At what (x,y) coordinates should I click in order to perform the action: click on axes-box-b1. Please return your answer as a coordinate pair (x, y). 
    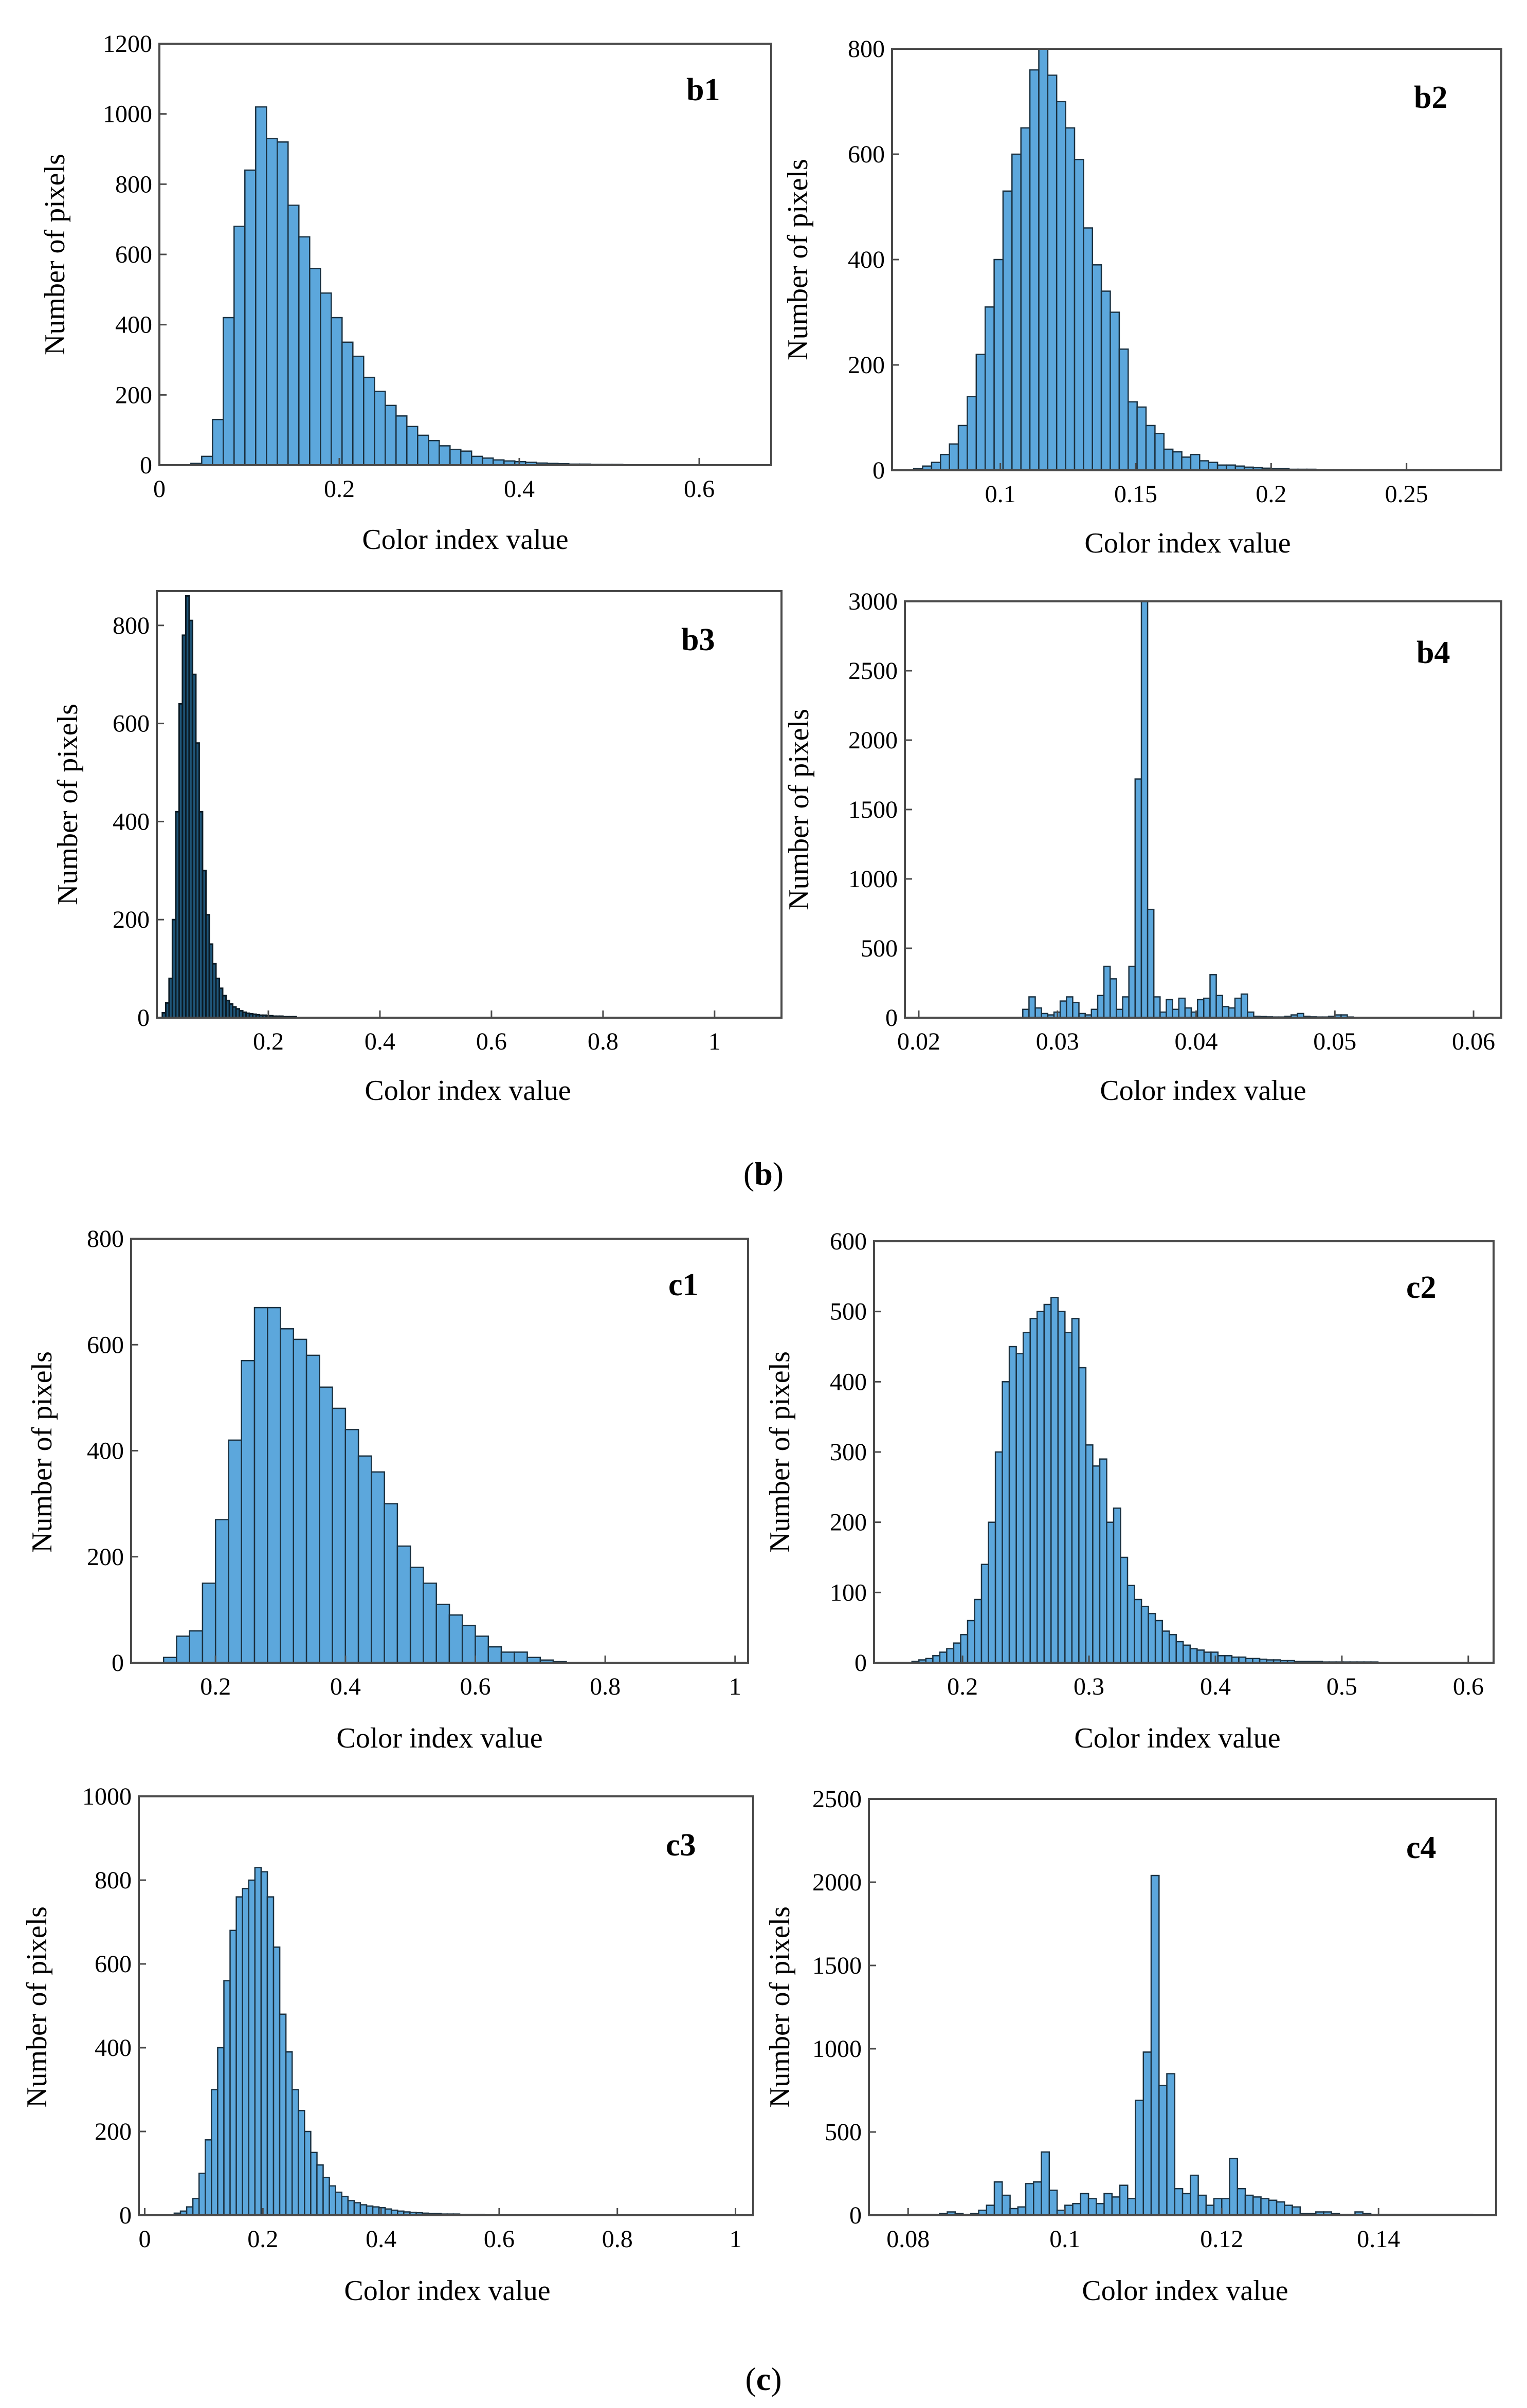
    Looking at the image, I should click on (465, 254).